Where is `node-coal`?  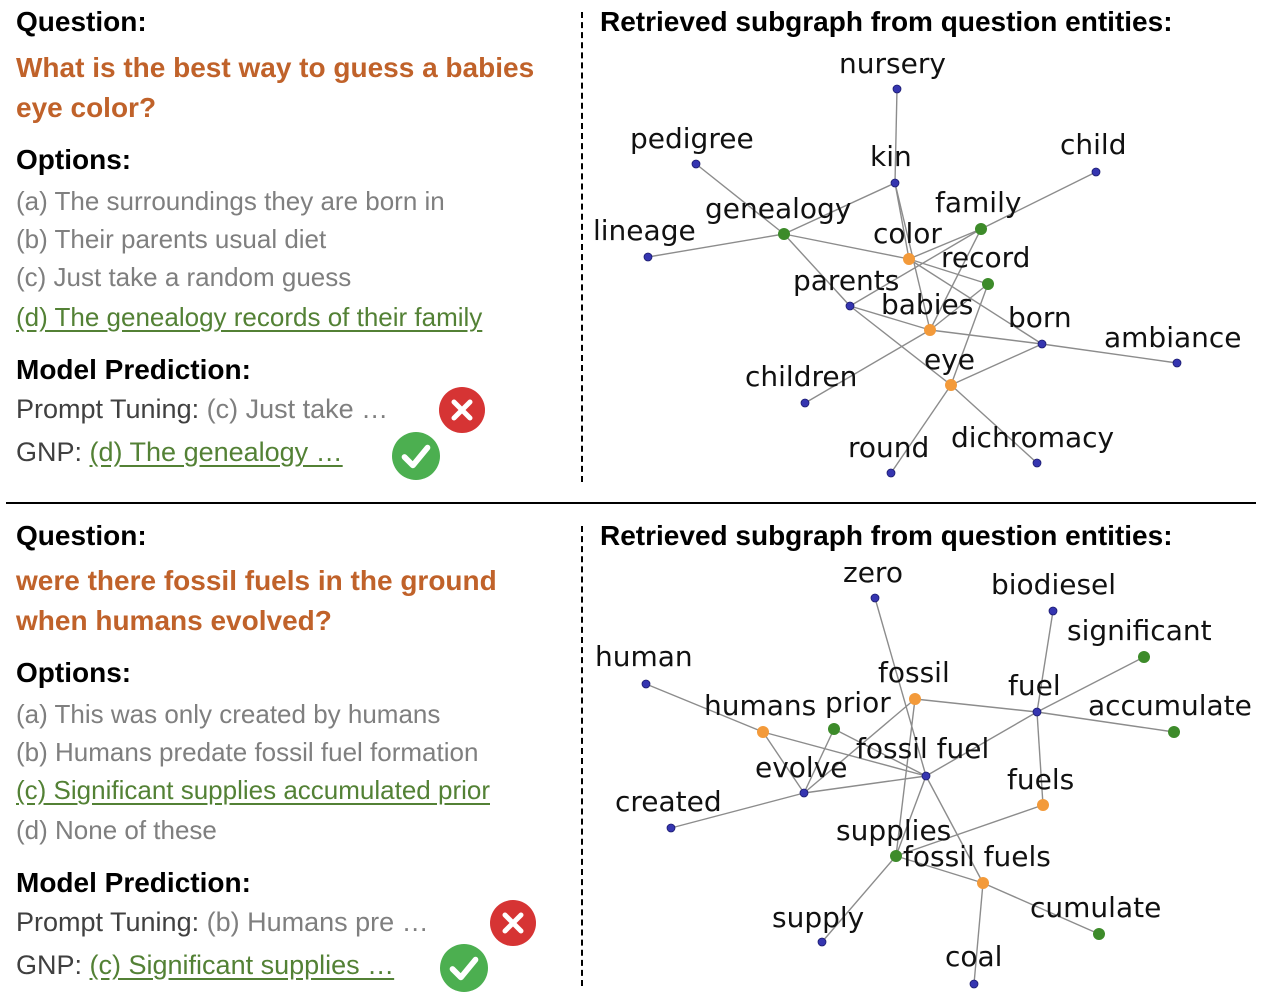 node-coal is located at coordinates (974, 984).